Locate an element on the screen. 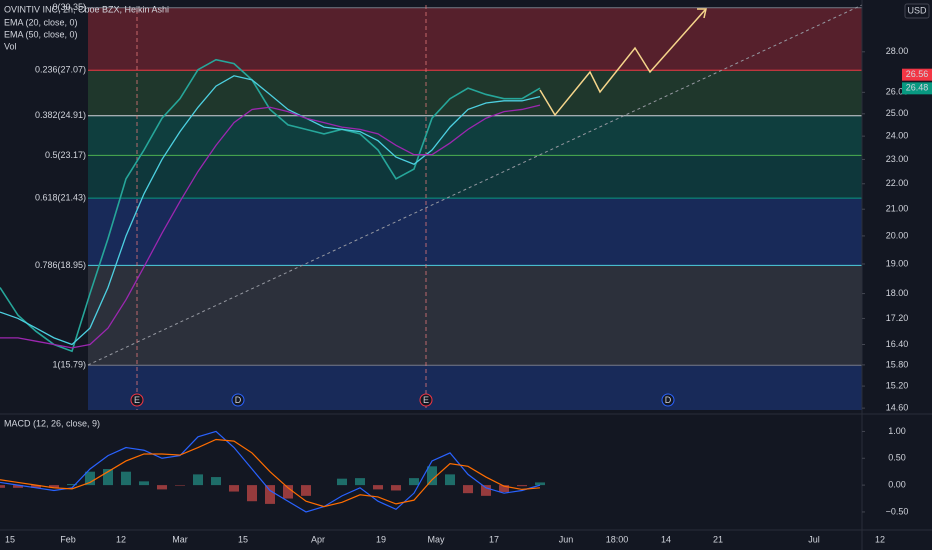 The image size is (932, 550). y-tick-label: 22.00 is located at coordinates (897, 183).